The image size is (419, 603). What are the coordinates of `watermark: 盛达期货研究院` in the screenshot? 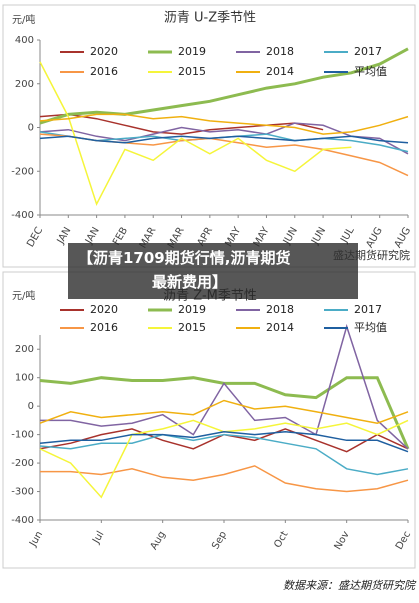 It's located at (371, 255).